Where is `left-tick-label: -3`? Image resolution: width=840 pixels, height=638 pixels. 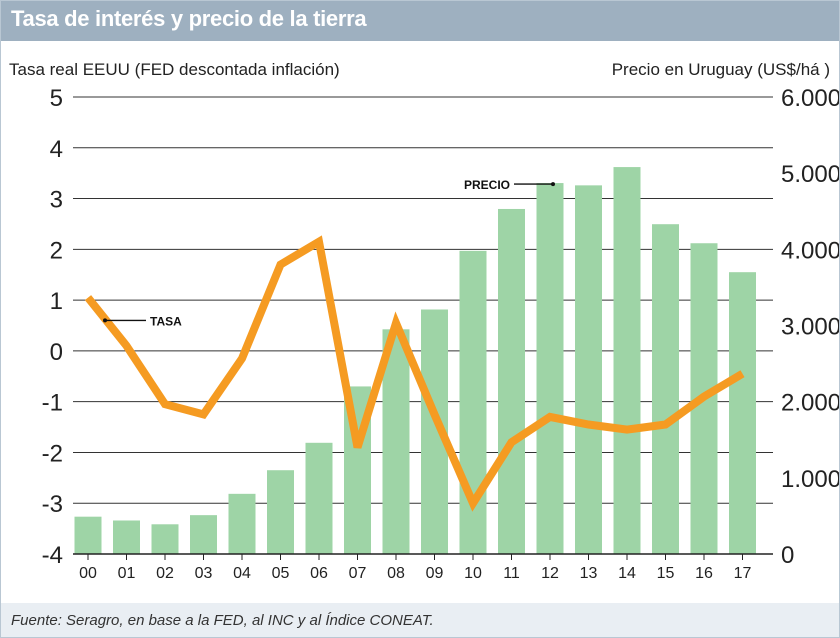 left-tick-label: -3 is located at coordinates (52, 504).